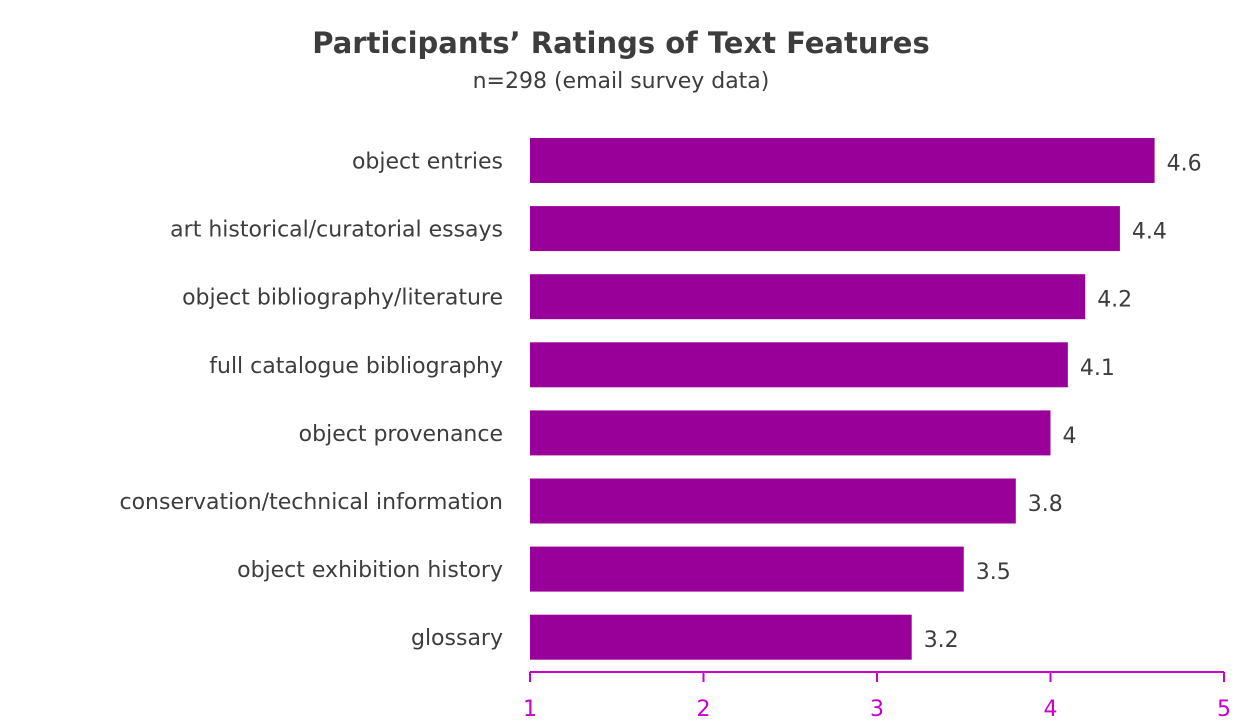 The image size is (1243, 725). I want to click on x-tick-label: 4, so click(1051, 709).